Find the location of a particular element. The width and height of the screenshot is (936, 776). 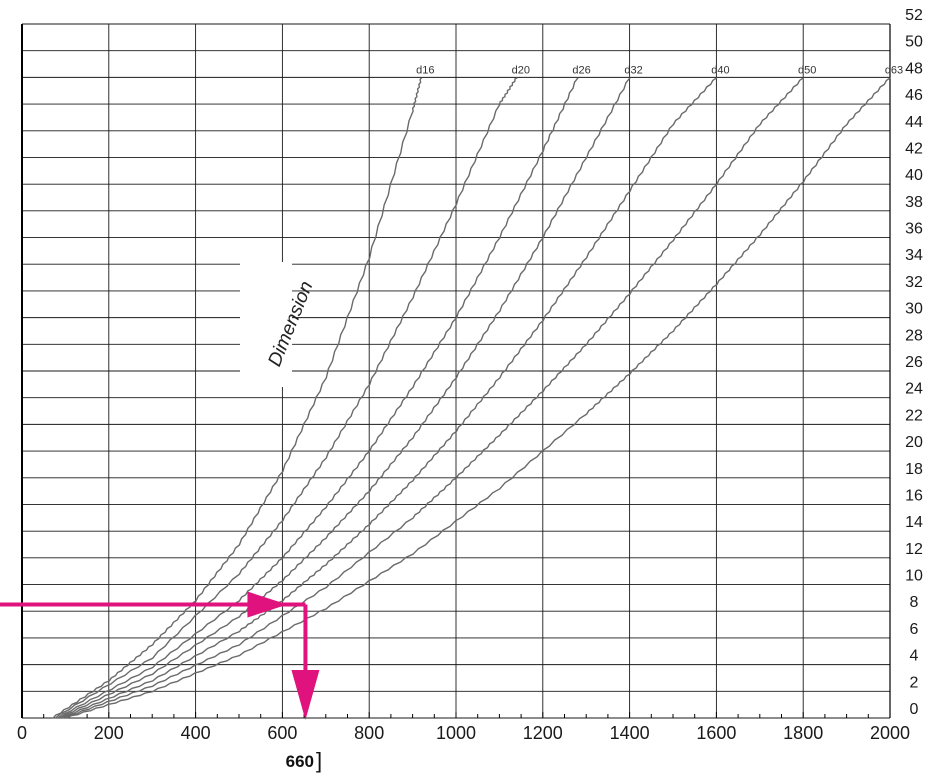

series-label-d63: d63 is located at coordinates (894, 70).